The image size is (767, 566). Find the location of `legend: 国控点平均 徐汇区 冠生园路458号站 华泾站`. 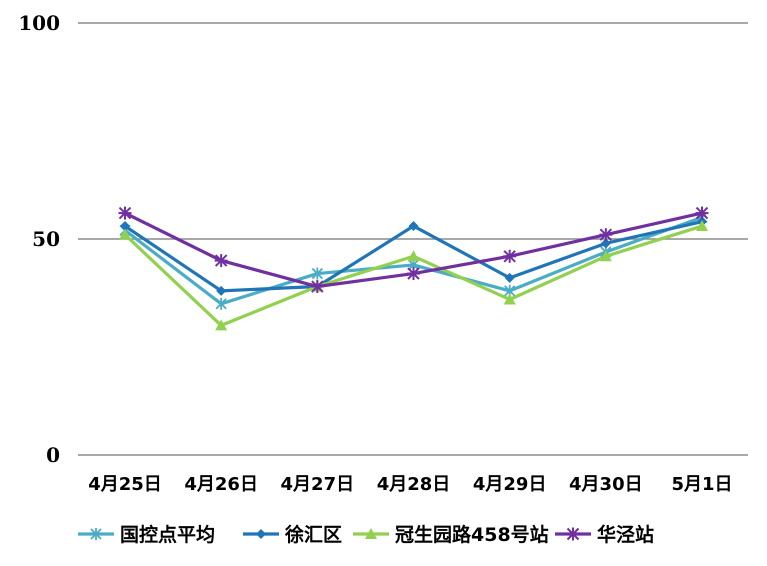

legend: 国控点平均 徐汇区 冠生园路458号站 华泾站 is located at coordinates (366, 534).